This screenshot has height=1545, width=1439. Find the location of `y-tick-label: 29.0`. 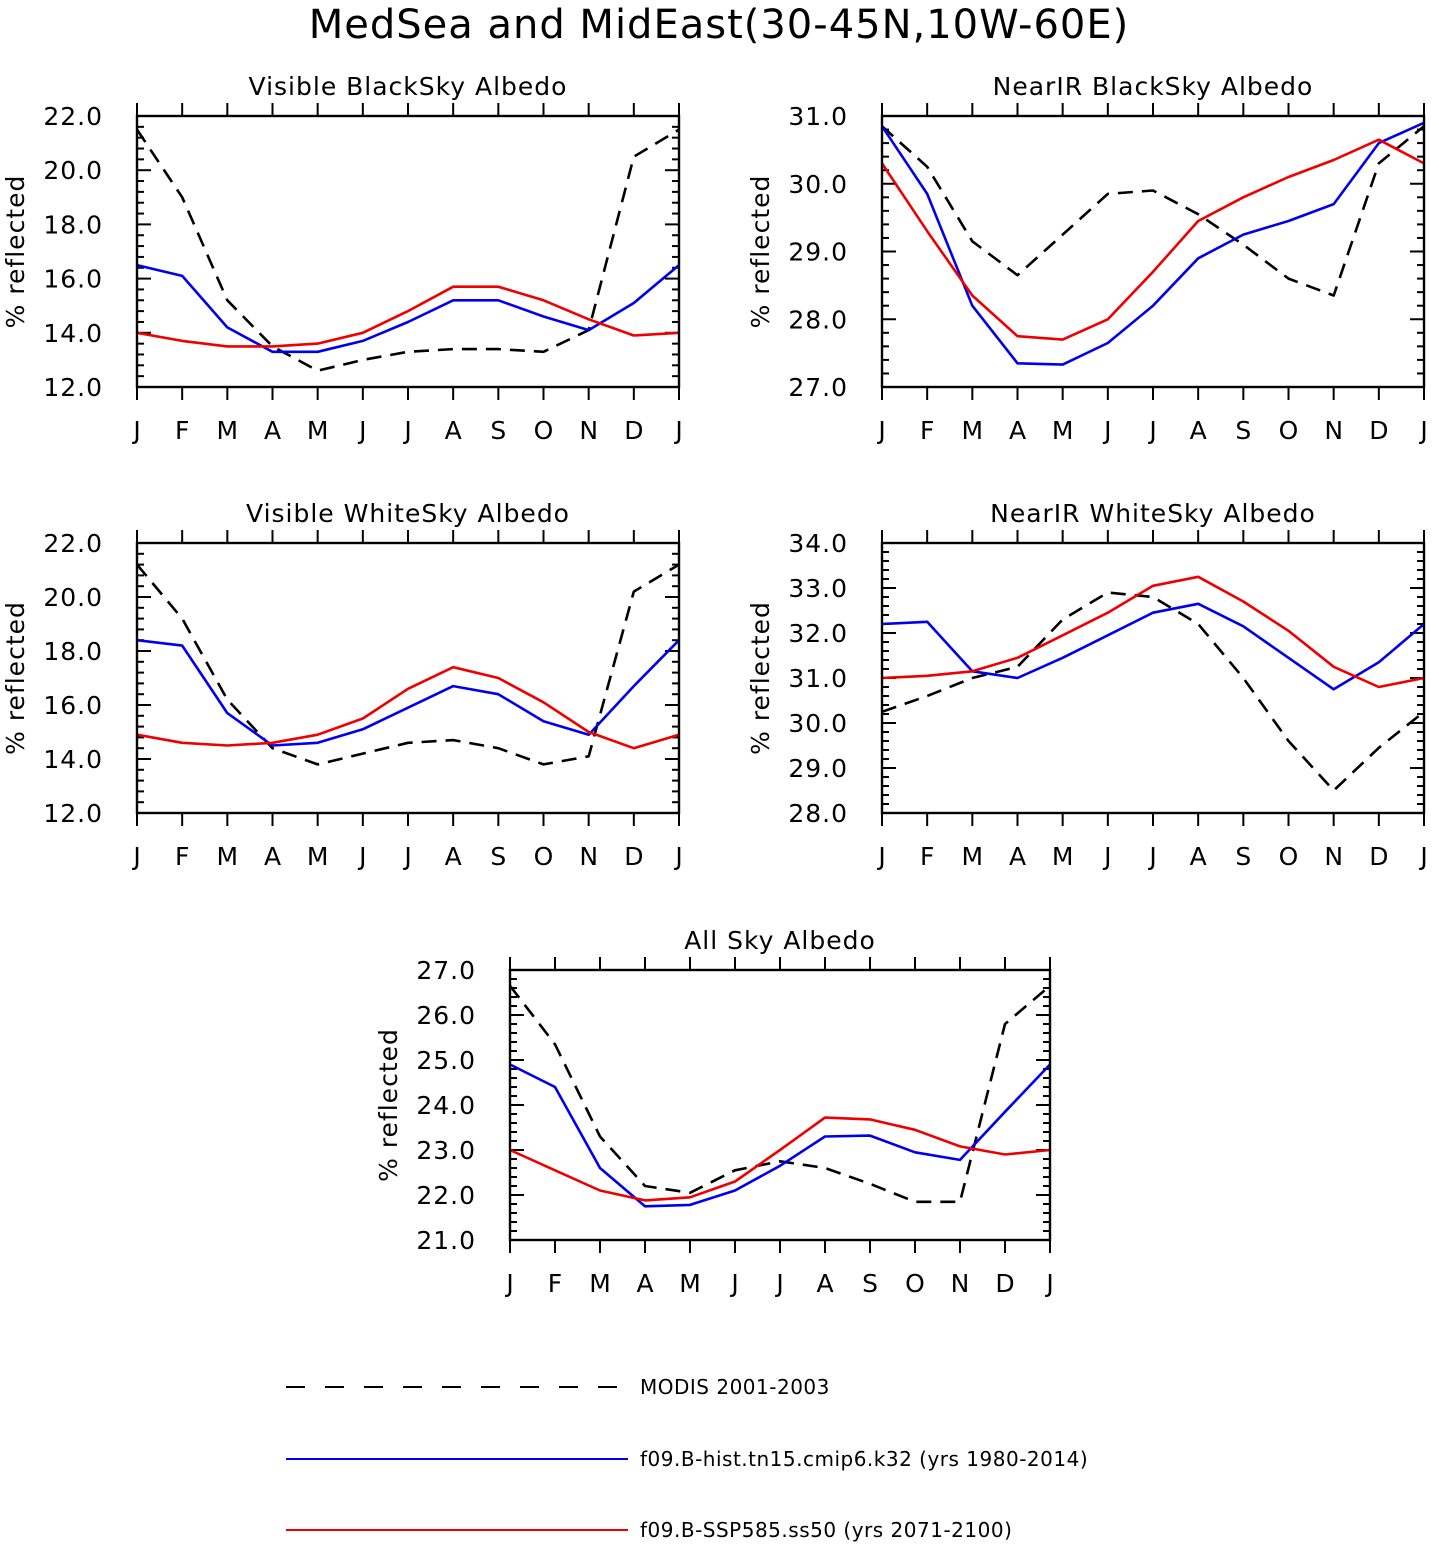

y-tick-label: 29.0 is located at coordinates (818, 252).